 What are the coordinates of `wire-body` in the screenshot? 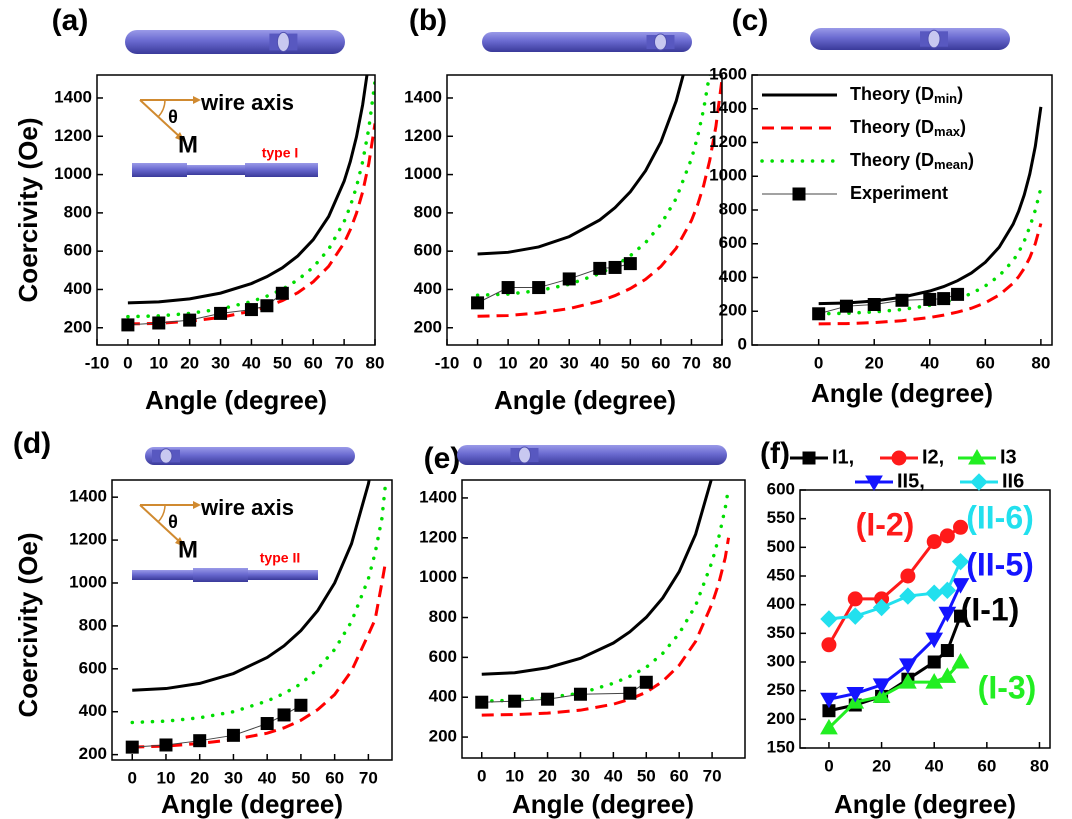 It's located at (587, 42).